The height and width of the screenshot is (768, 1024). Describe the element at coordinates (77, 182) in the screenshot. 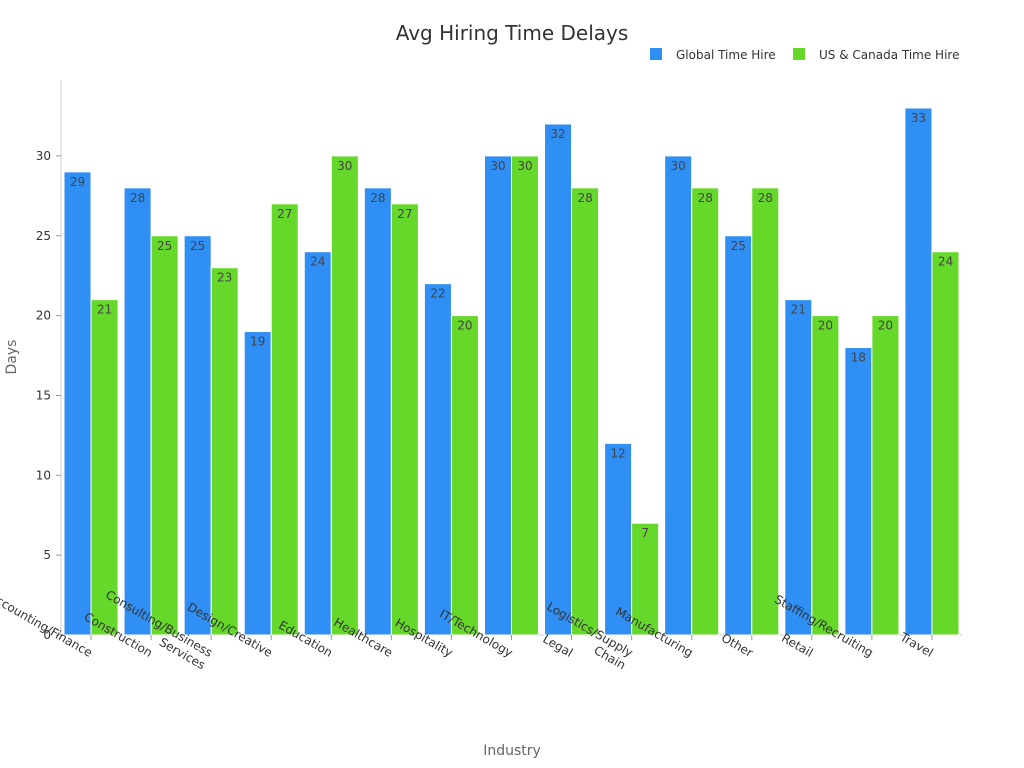

I see `data-label-global: 29` at that location.